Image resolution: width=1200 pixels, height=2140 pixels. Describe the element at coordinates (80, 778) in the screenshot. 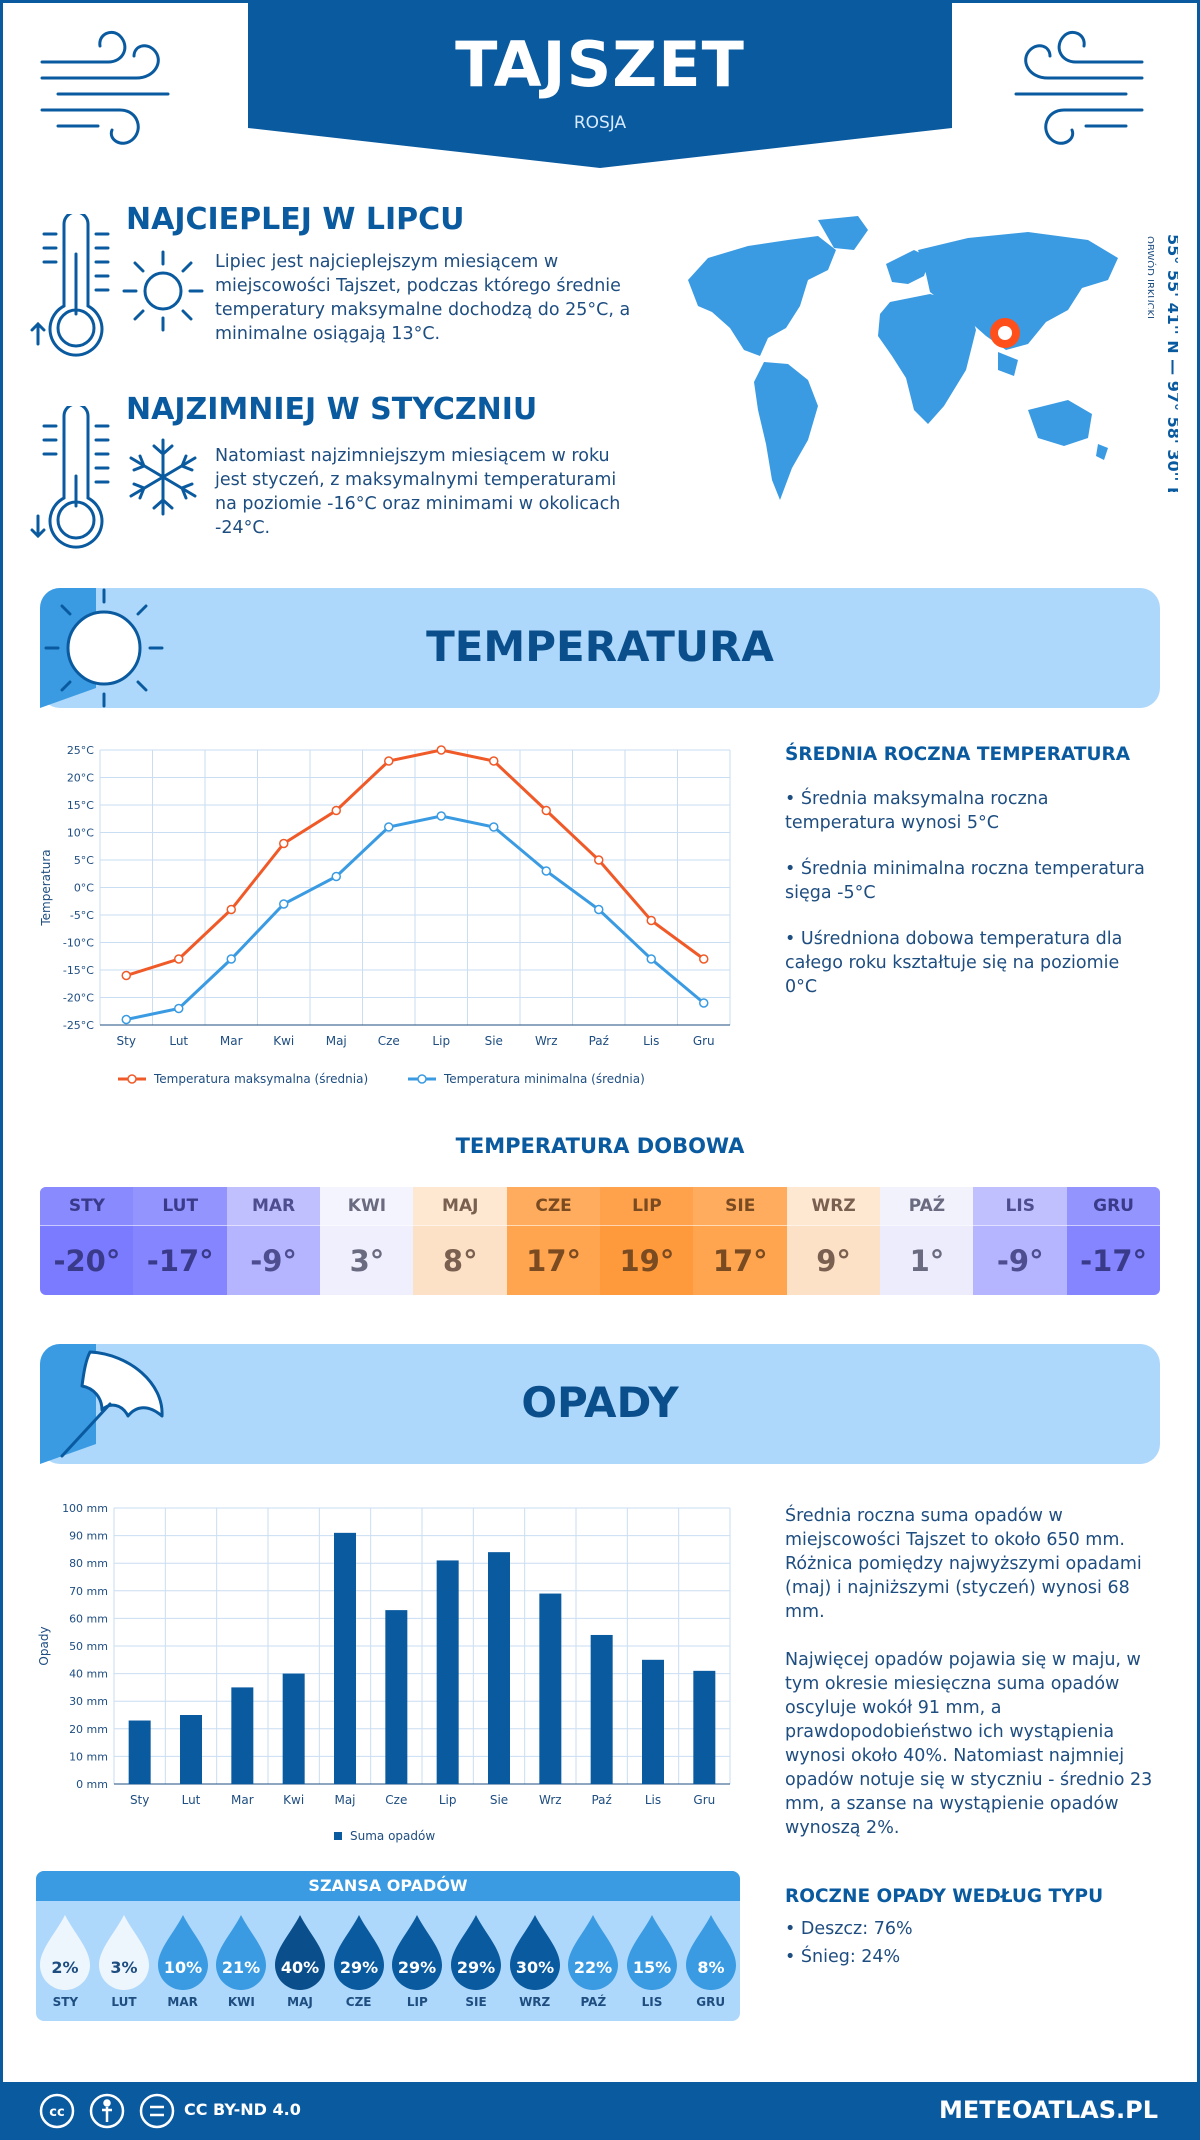

I see `y-tick-label: 20°C` at that location.